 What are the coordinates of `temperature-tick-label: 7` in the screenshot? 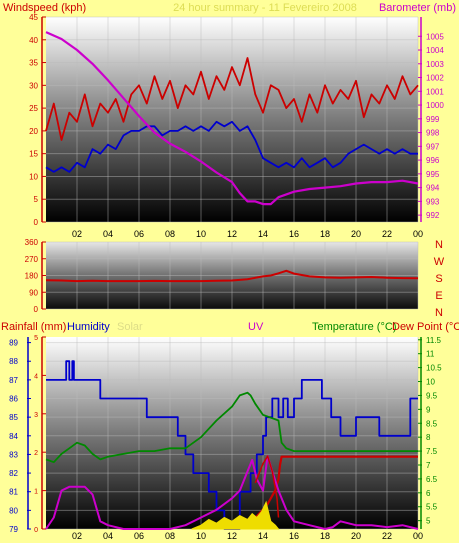 It's located at (428, 465).